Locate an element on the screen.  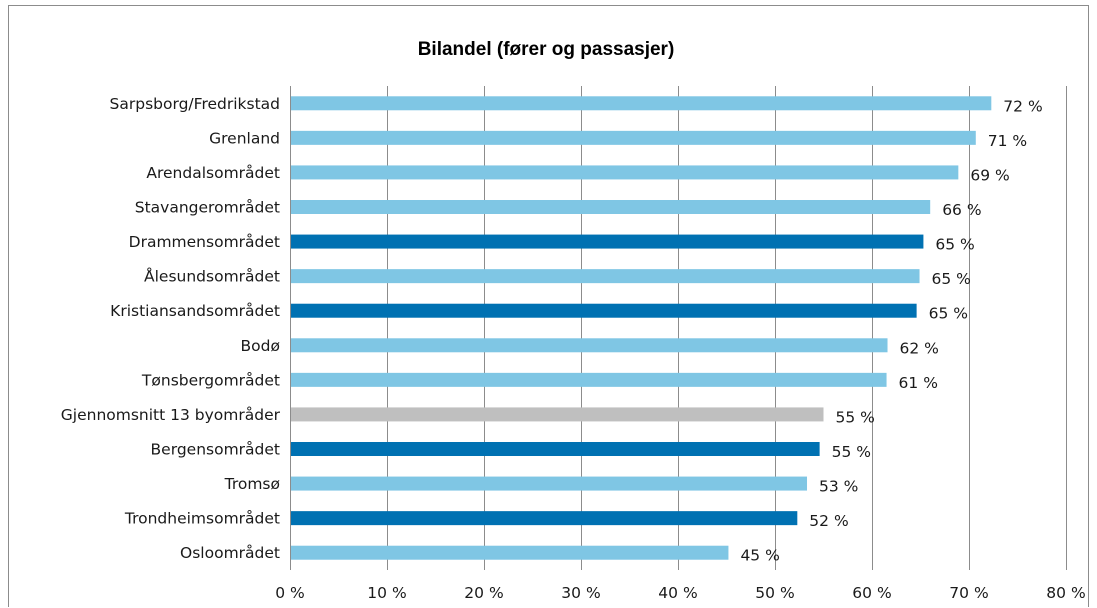
category-label: Arendalsområdet is located at coordinates (213, 173).